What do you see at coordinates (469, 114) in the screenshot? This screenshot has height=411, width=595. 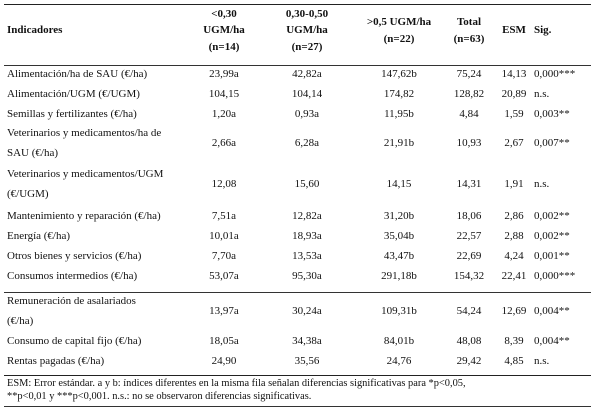 I see `value-total: 4,84` at bounding box center [469, 114].